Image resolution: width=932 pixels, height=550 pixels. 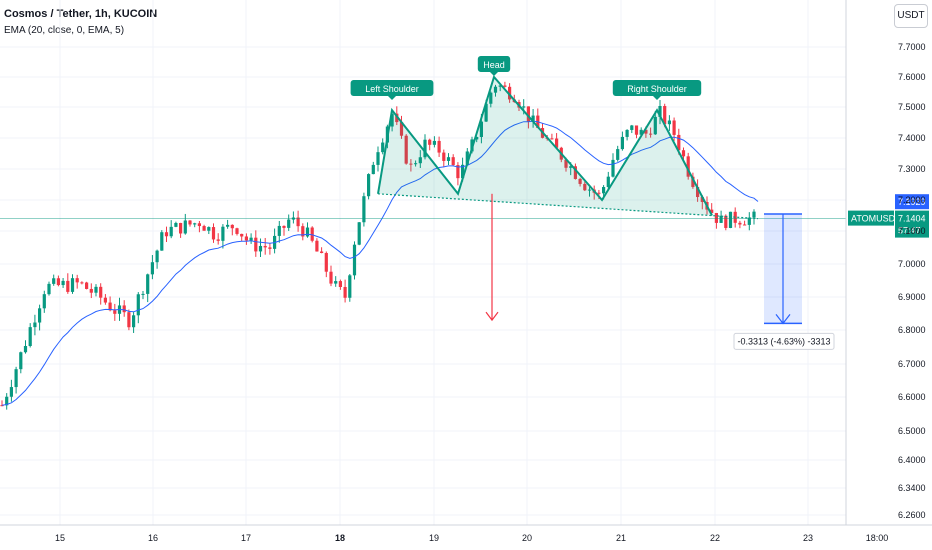 I want to click on pattern-label-0: Left Shoulder, so click(x=392, y=90).